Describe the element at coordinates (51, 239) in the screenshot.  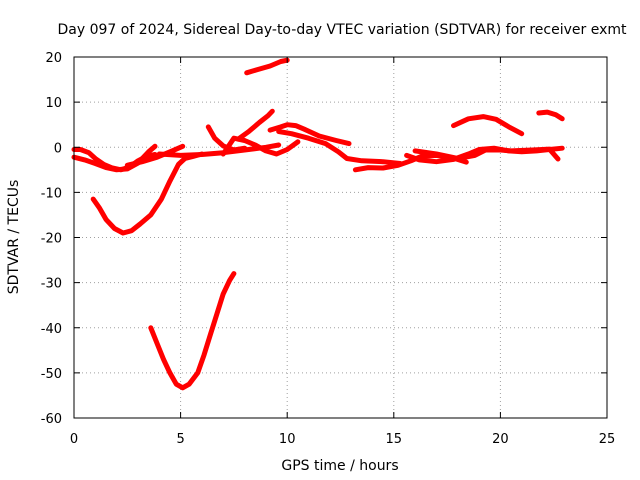
I see `y-tick-label: -20` at that location.